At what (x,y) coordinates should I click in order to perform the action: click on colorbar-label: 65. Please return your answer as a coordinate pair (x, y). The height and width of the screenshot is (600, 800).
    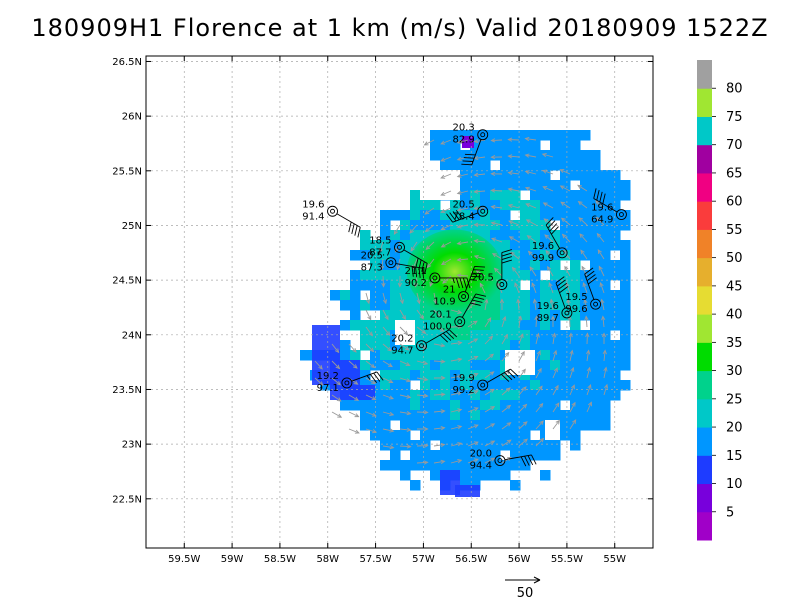
    Looking at the image, I should click on (734, 173).